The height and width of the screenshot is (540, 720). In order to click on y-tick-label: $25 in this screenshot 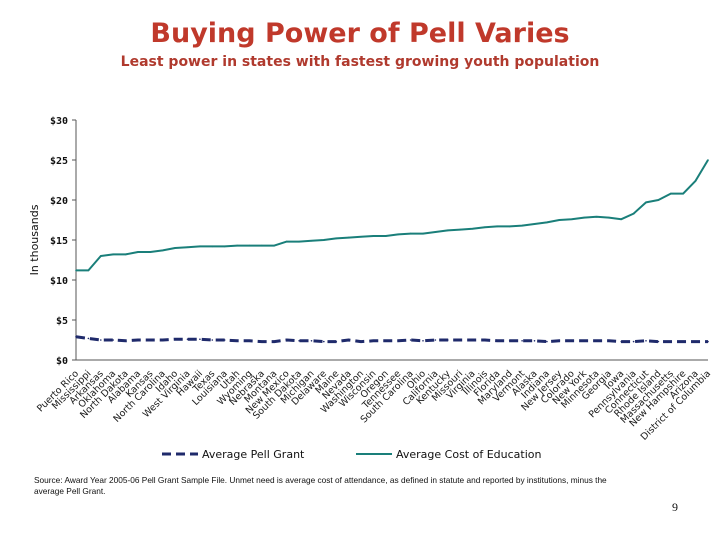, I will do `click(59, 161)`.